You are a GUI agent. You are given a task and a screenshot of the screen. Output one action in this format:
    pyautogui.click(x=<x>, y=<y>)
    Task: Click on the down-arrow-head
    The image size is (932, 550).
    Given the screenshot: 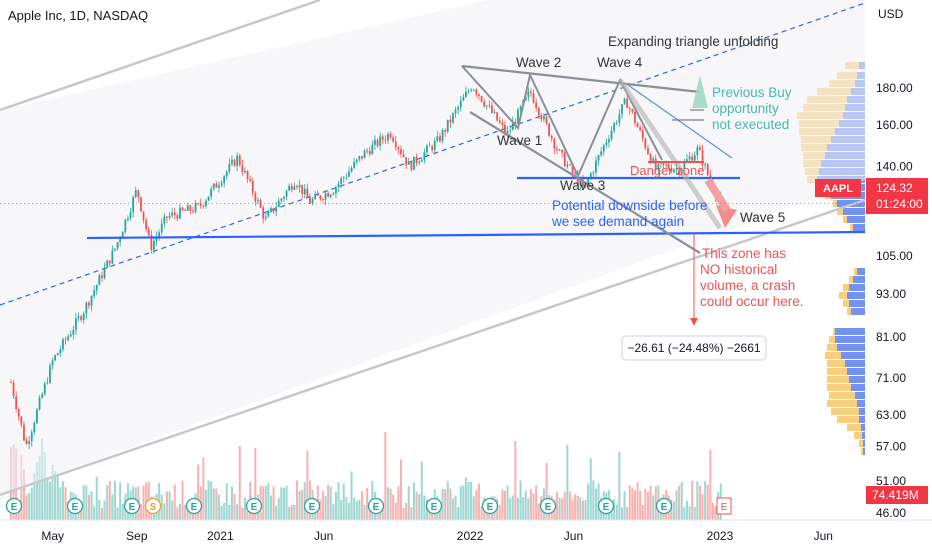 What is the action you would take?
    pyautogui.click(x=726, y=216)
    